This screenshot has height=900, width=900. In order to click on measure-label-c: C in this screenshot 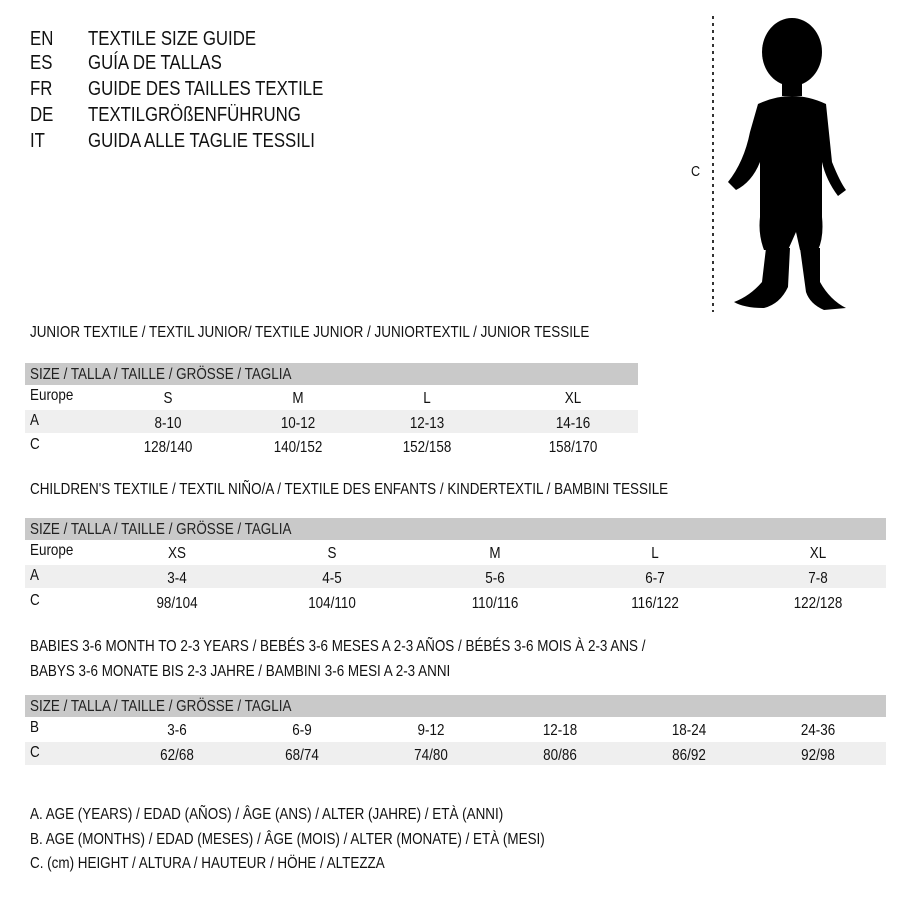, I will do `click(696, 171)`.